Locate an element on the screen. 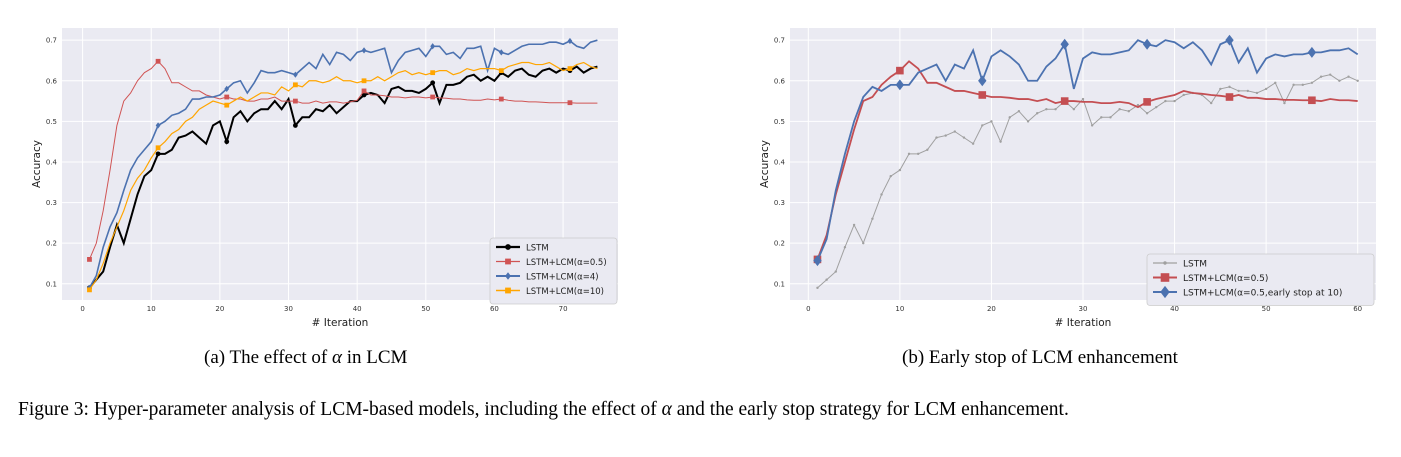  y-tick-label: 0.7 is located at coordinates (51, 41).